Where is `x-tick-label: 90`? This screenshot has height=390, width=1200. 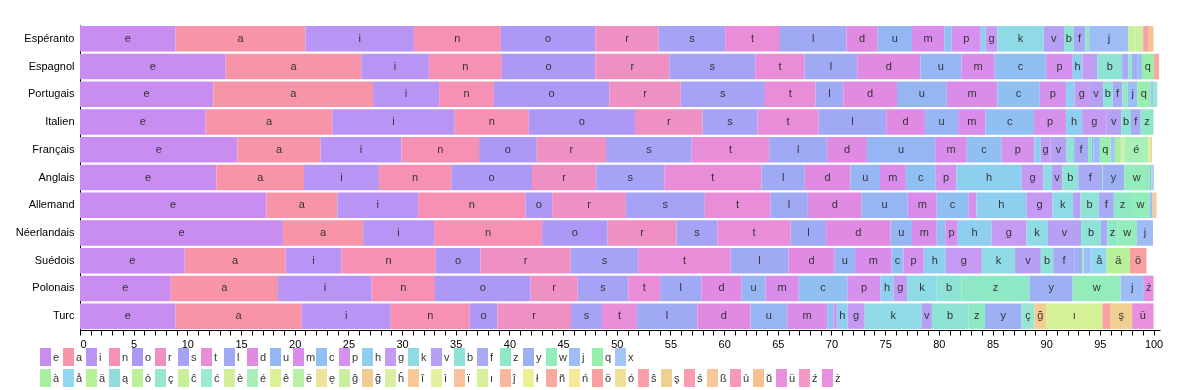
x-tick-label: 90 is located at coordinates (1046, 343).